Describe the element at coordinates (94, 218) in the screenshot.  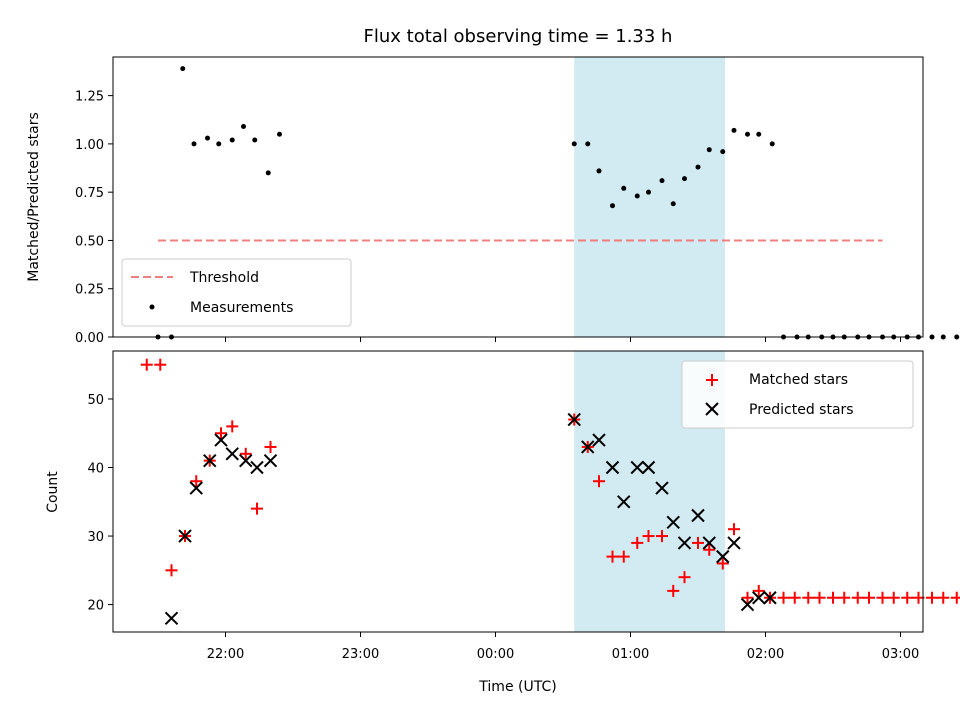
I see `top-y-ticks: 0.00 0.25 0.50 0.75 1.00 1.25` at that location.